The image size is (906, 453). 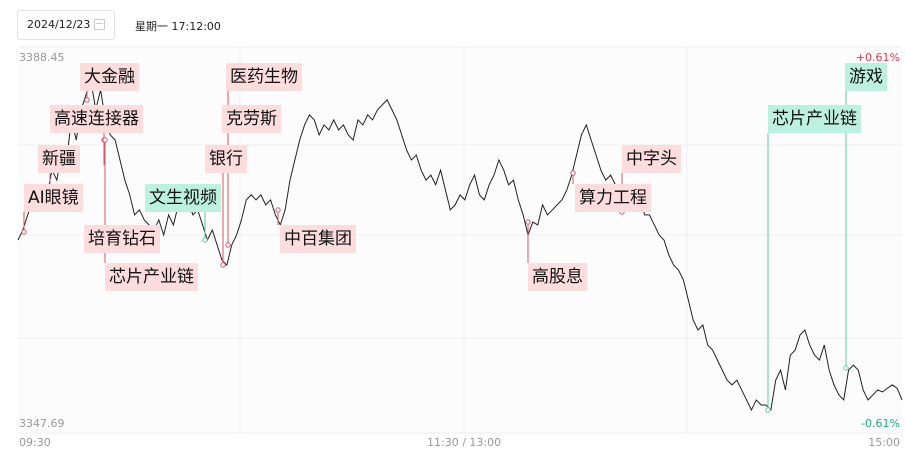 I want to click on event-tag: 高股息, so click(x=557, y=277).